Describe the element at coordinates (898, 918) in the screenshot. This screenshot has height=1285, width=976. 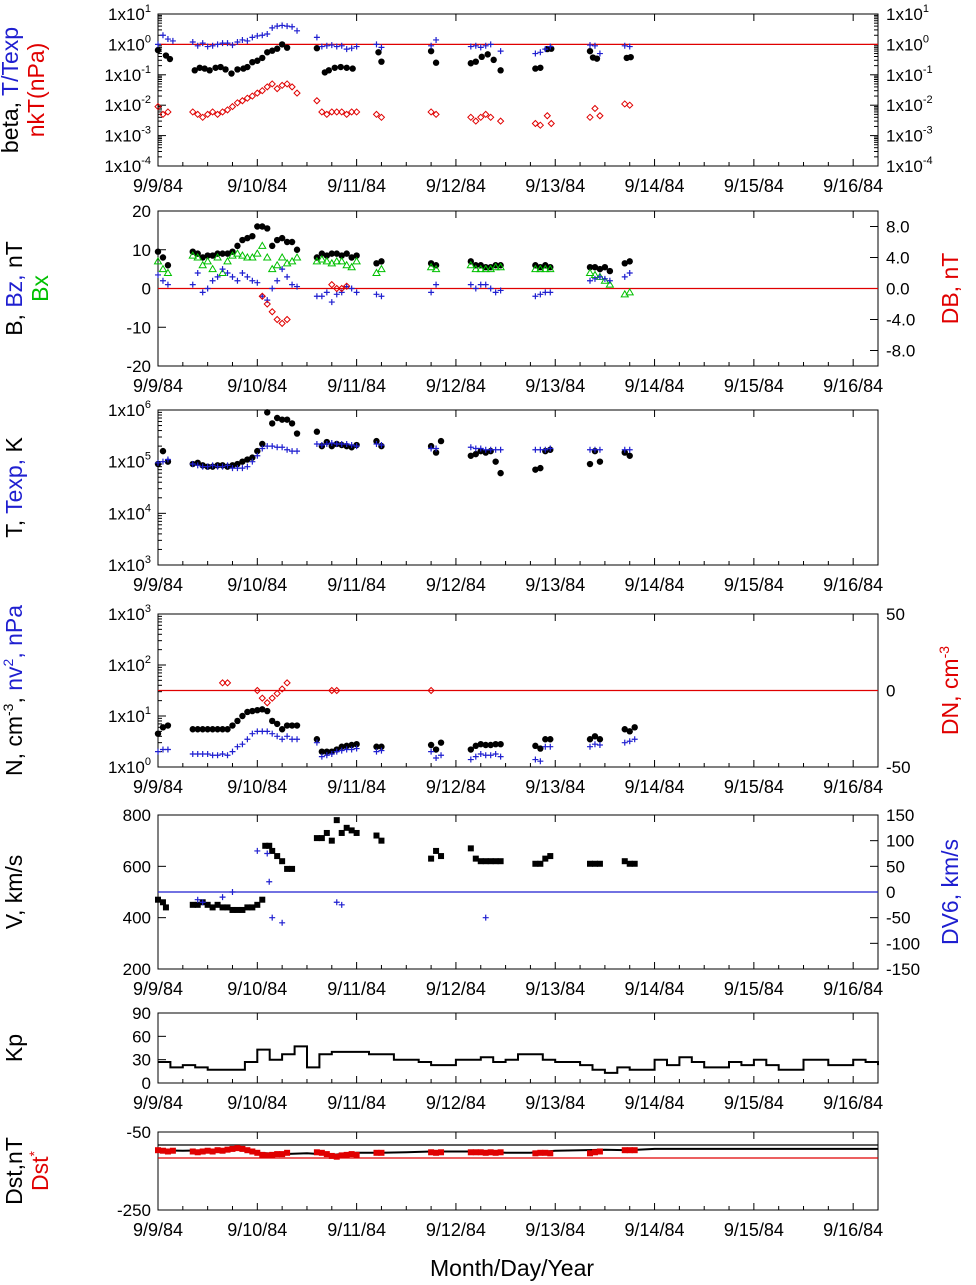
I see `right-tick-label: -50` at that location.